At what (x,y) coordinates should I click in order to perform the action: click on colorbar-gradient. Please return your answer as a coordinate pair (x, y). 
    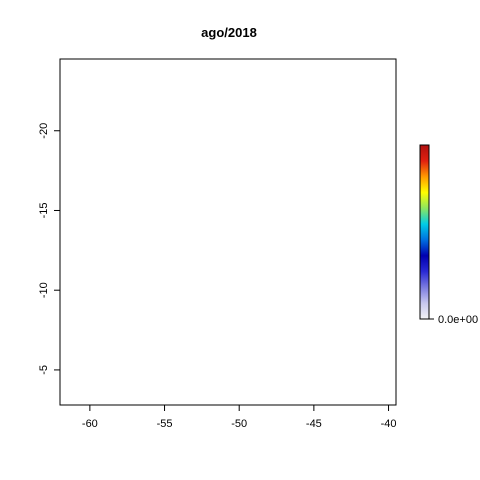
    Looking at the image, I should click on (424, 232).